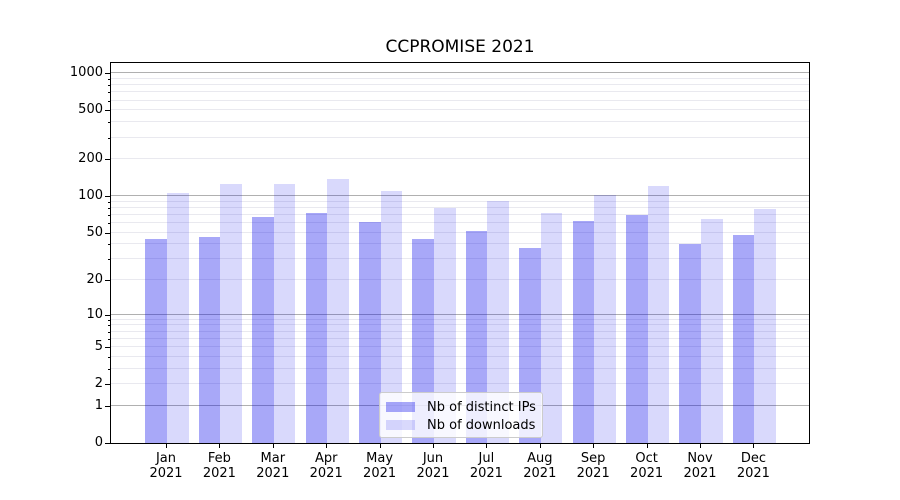  I want to click on y-tick-label-1000: 1000, so click(86, 73).